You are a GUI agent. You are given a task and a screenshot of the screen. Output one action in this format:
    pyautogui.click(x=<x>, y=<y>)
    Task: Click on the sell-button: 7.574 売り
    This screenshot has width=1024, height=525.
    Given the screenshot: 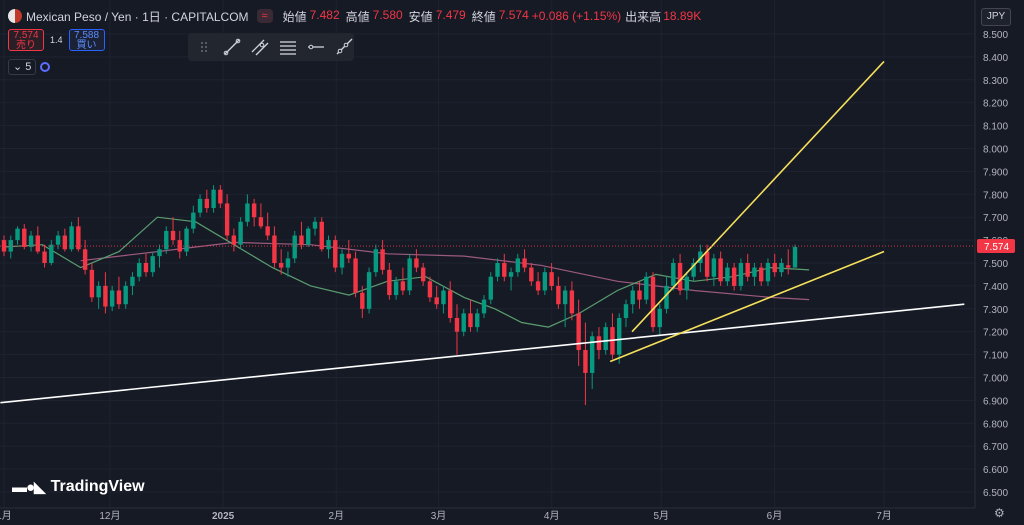 What is the action you would take?
    pyautogui.click(x=26, y=40)
    